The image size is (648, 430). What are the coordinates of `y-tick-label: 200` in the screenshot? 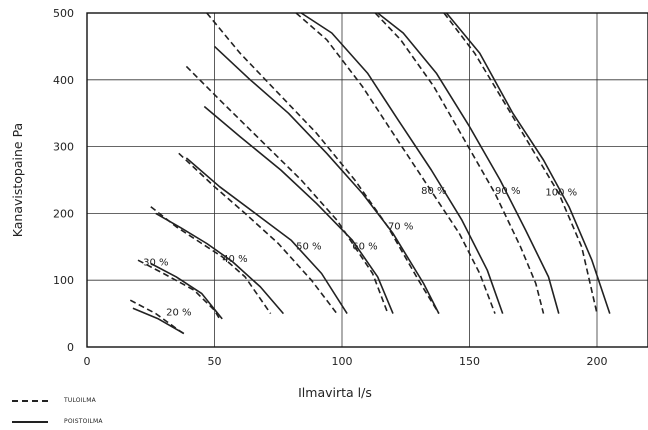 It's located at (63, 213).